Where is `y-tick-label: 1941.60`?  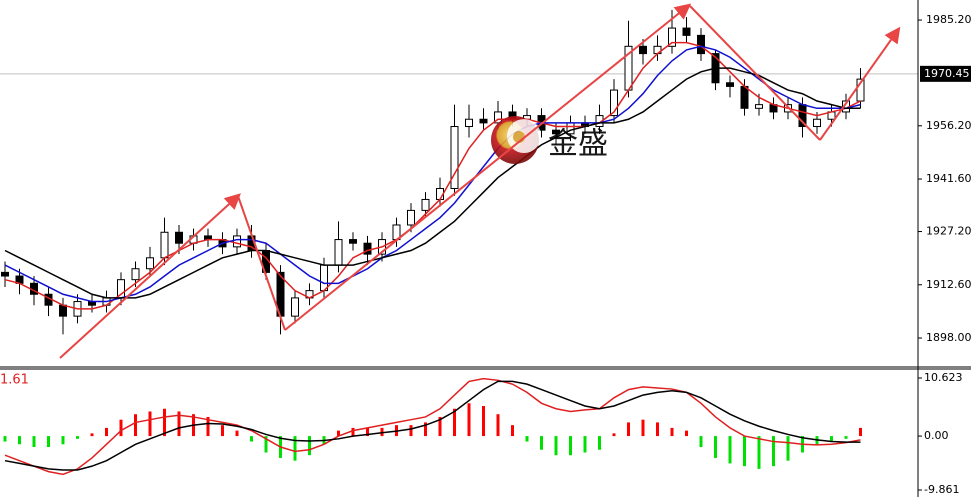
y-tick-label: 1941.60 is located at coordinates (948, 178).